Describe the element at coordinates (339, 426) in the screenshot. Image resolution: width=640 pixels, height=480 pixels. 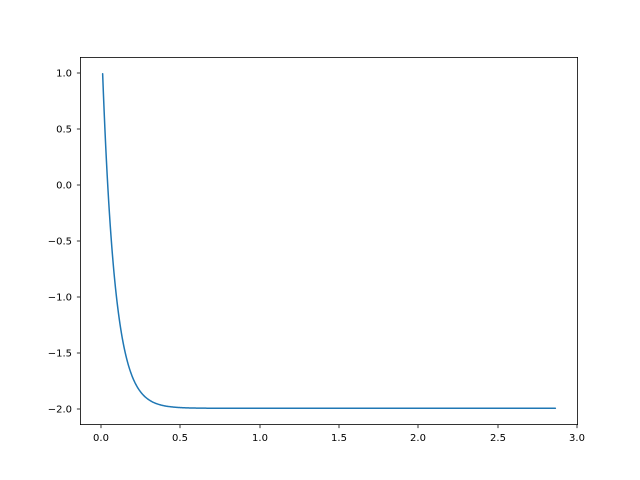
I see `x-tick-marks` at that location.